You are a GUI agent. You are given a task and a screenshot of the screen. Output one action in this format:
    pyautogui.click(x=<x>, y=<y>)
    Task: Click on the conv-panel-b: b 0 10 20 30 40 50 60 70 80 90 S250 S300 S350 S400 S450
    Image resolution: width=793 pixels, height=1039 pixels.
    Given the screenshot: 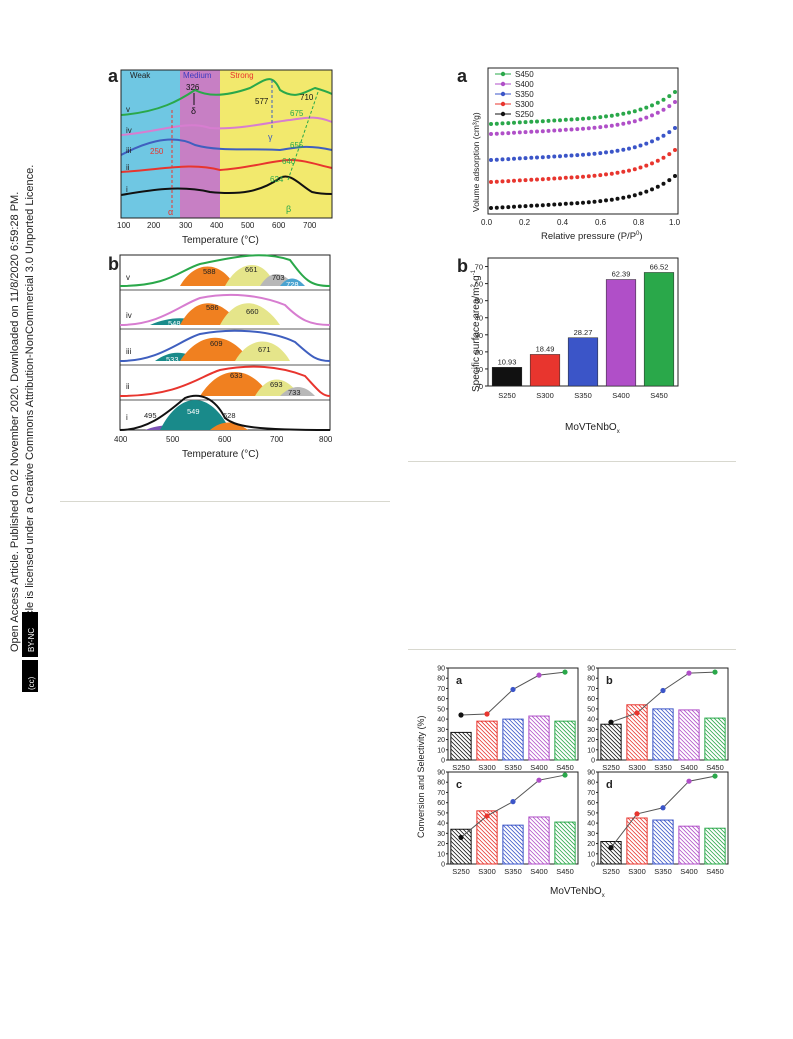 What is the action you would take?
    pyautogui.click(x=658, y=719)
    